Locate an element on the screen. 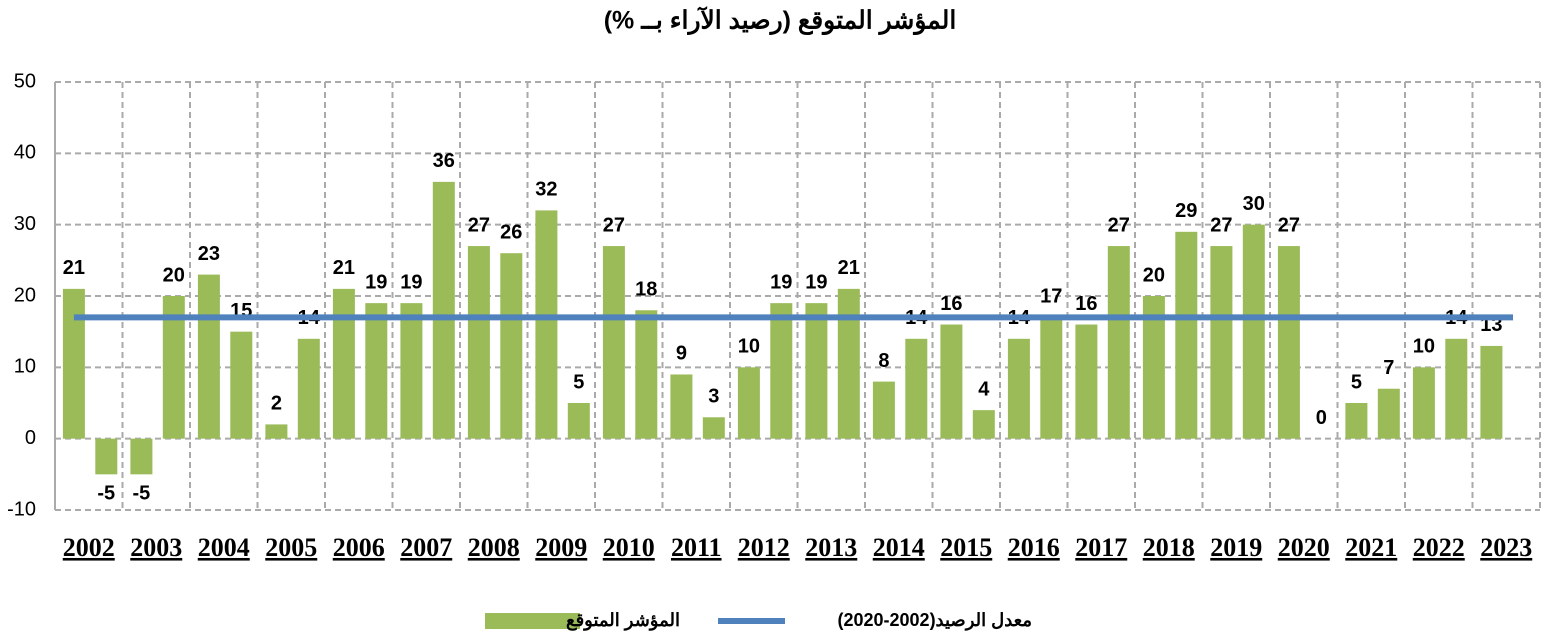 The image size is (1560, 639). legend-swatch is located at coordinates (532, 621).